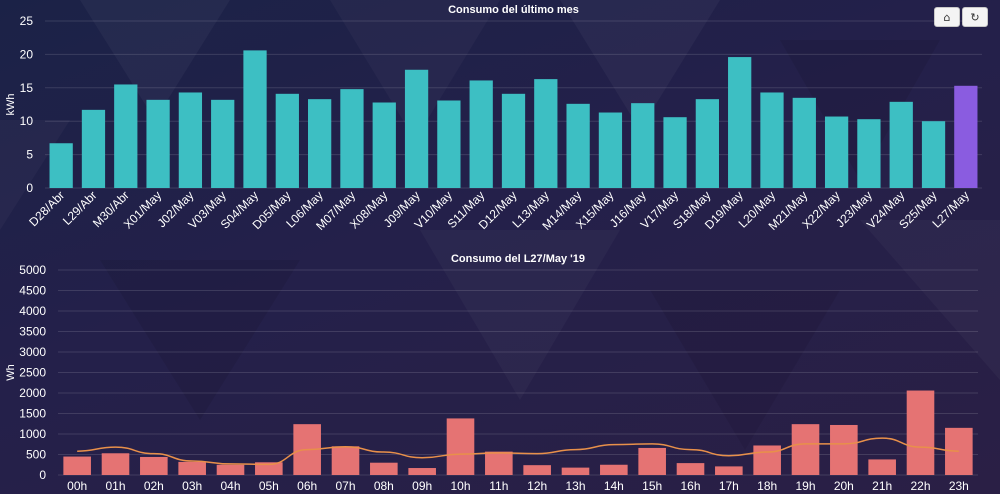  I want to click on x-tick-label: 13h, so click(575, 486).